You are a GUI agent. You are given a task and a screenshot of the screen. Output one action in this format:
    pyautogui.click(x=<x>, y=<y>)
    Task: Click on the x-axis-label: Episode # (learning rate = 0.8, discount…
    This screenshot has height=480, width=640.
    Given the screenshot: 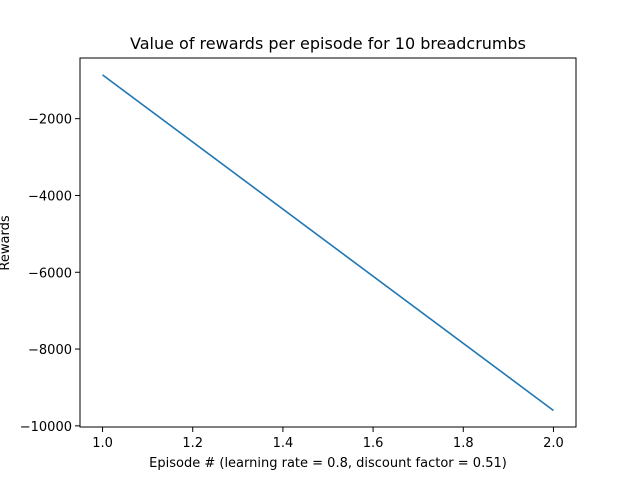 What is the action you would take?
    pyautogui.click(x=328, y=463)
    